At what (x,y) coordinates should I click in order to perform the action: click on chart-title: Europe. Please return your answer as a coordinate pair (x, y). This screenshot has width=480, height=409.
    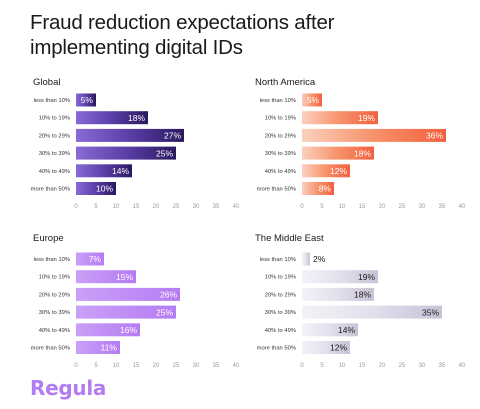
    Looking at the image, I should click on (48, 238).